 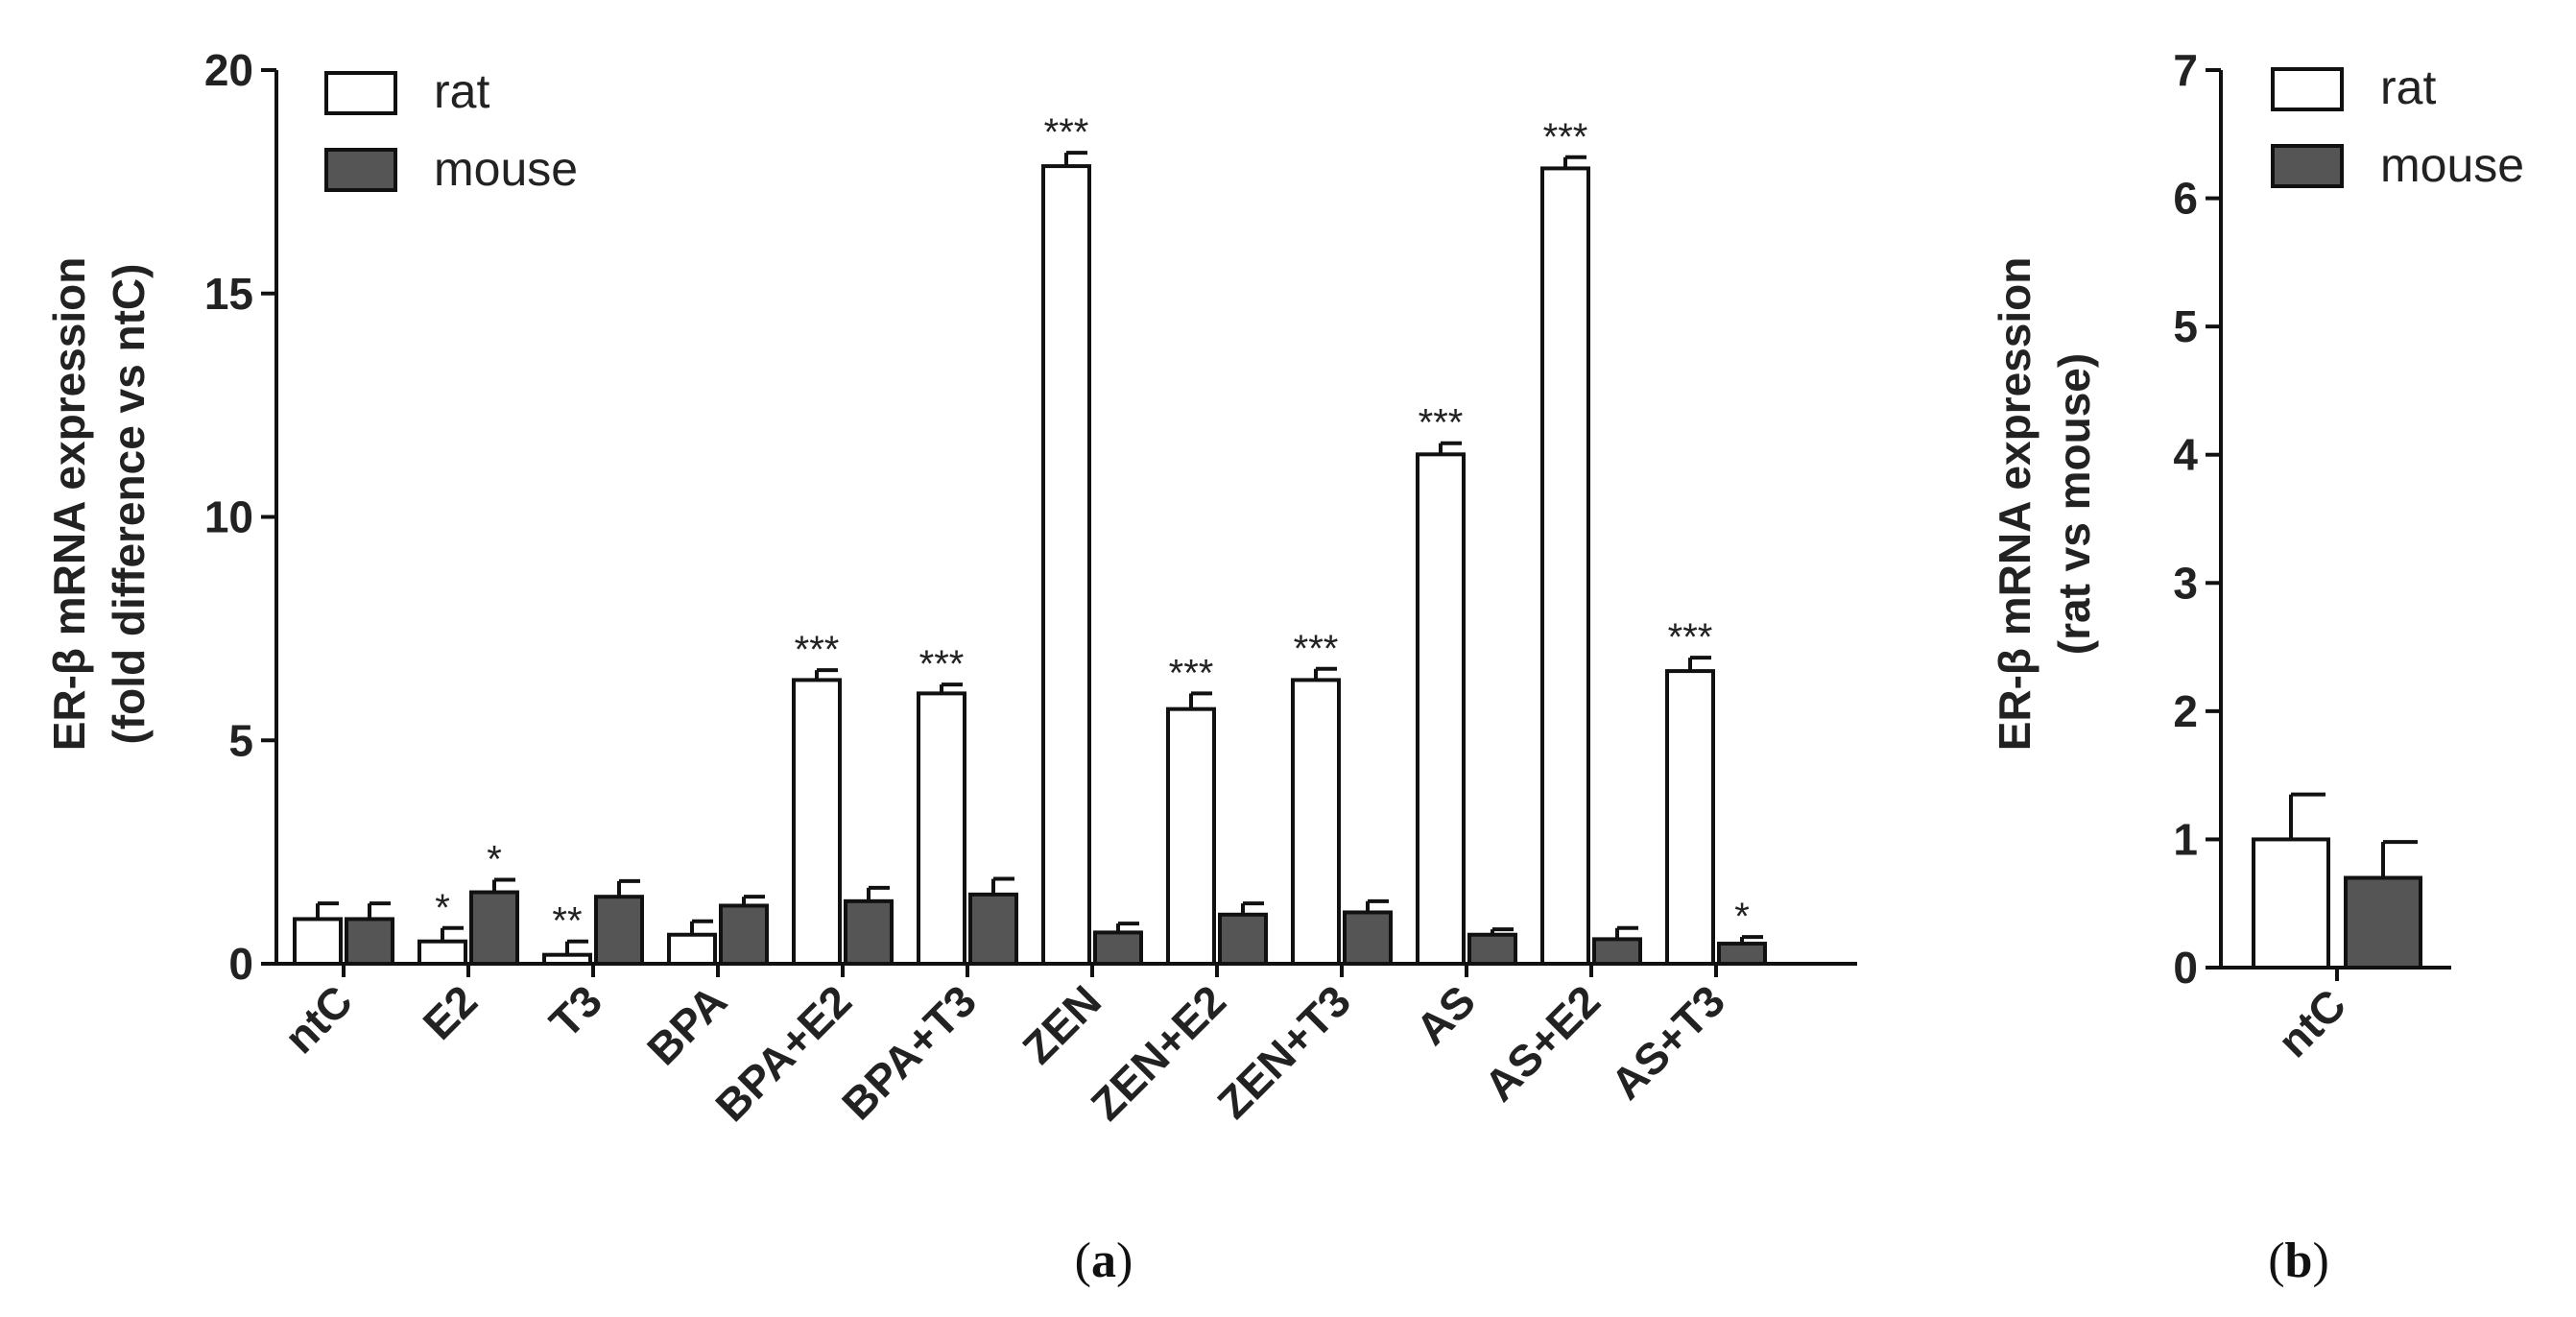 I want to click on significance-rat-as-plus-t3: ***, so click(x=1690, y=637).